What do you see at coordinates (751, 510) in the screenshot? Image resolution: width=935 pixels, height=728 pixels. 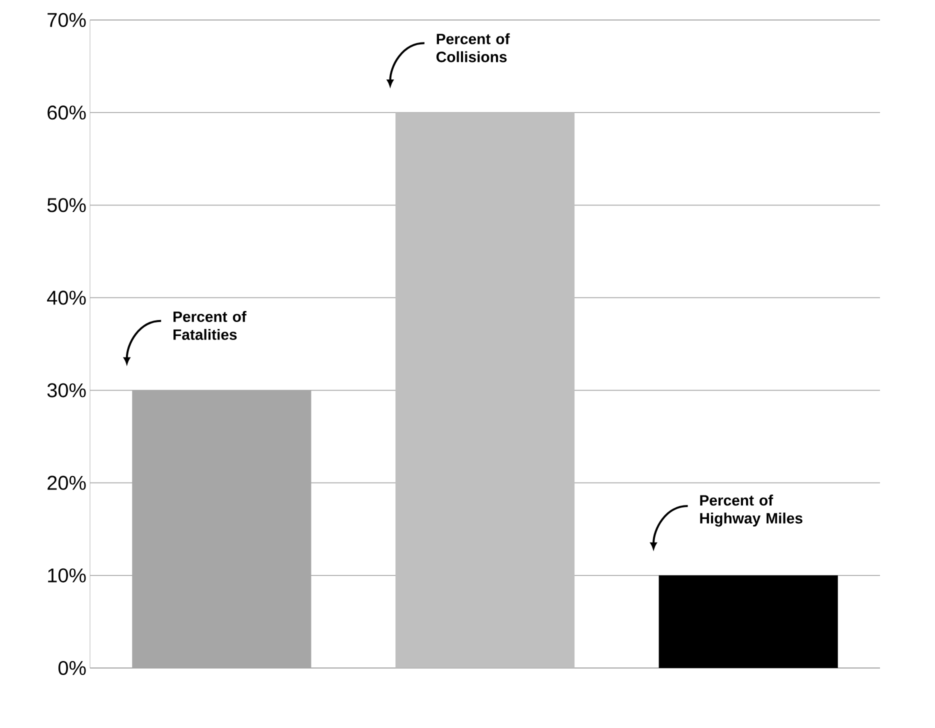 I see `annotation: Percent of Highway Miles` at bounding box center [751, 510].